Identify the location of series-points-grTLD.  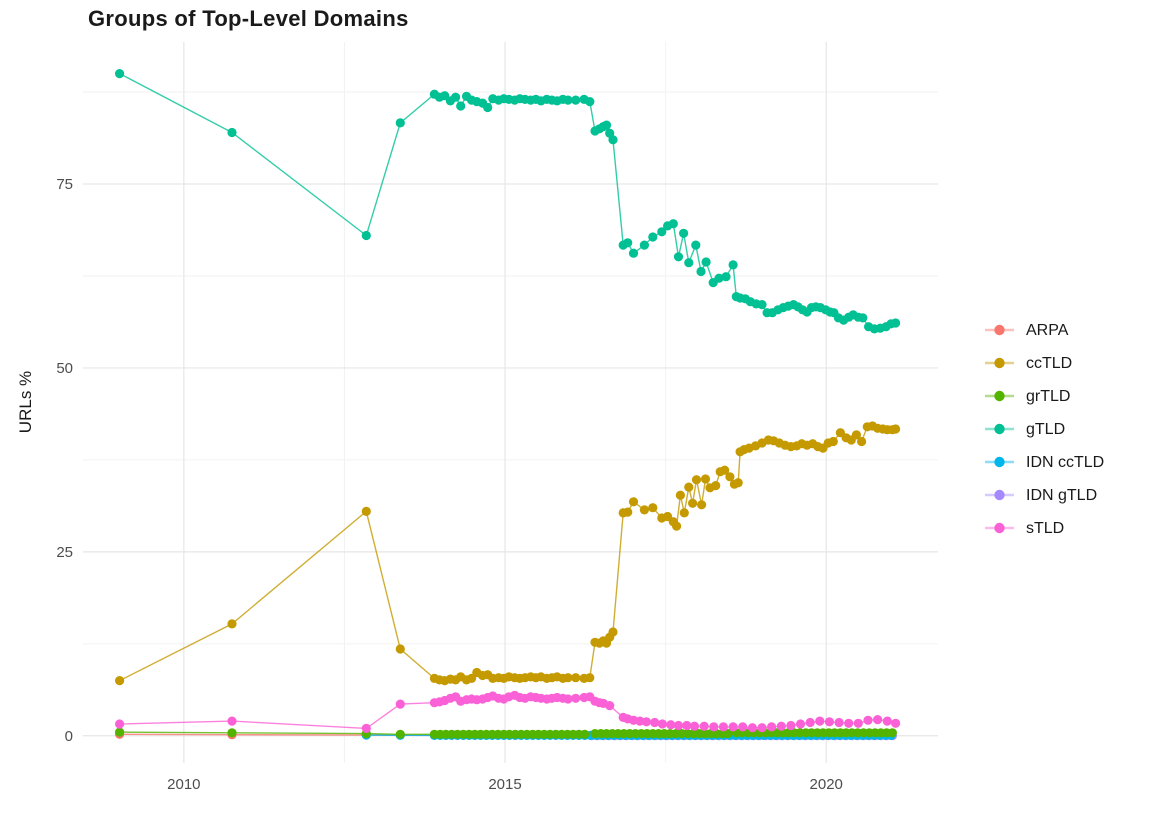
(506, 733).